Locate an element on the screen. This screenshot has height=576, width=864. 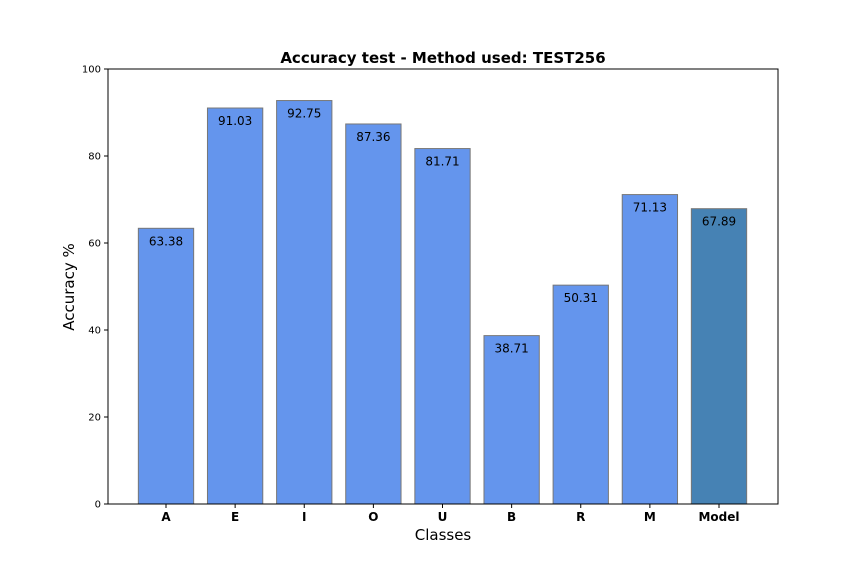
x-tick-label: M is located at coordinates (650, 517).